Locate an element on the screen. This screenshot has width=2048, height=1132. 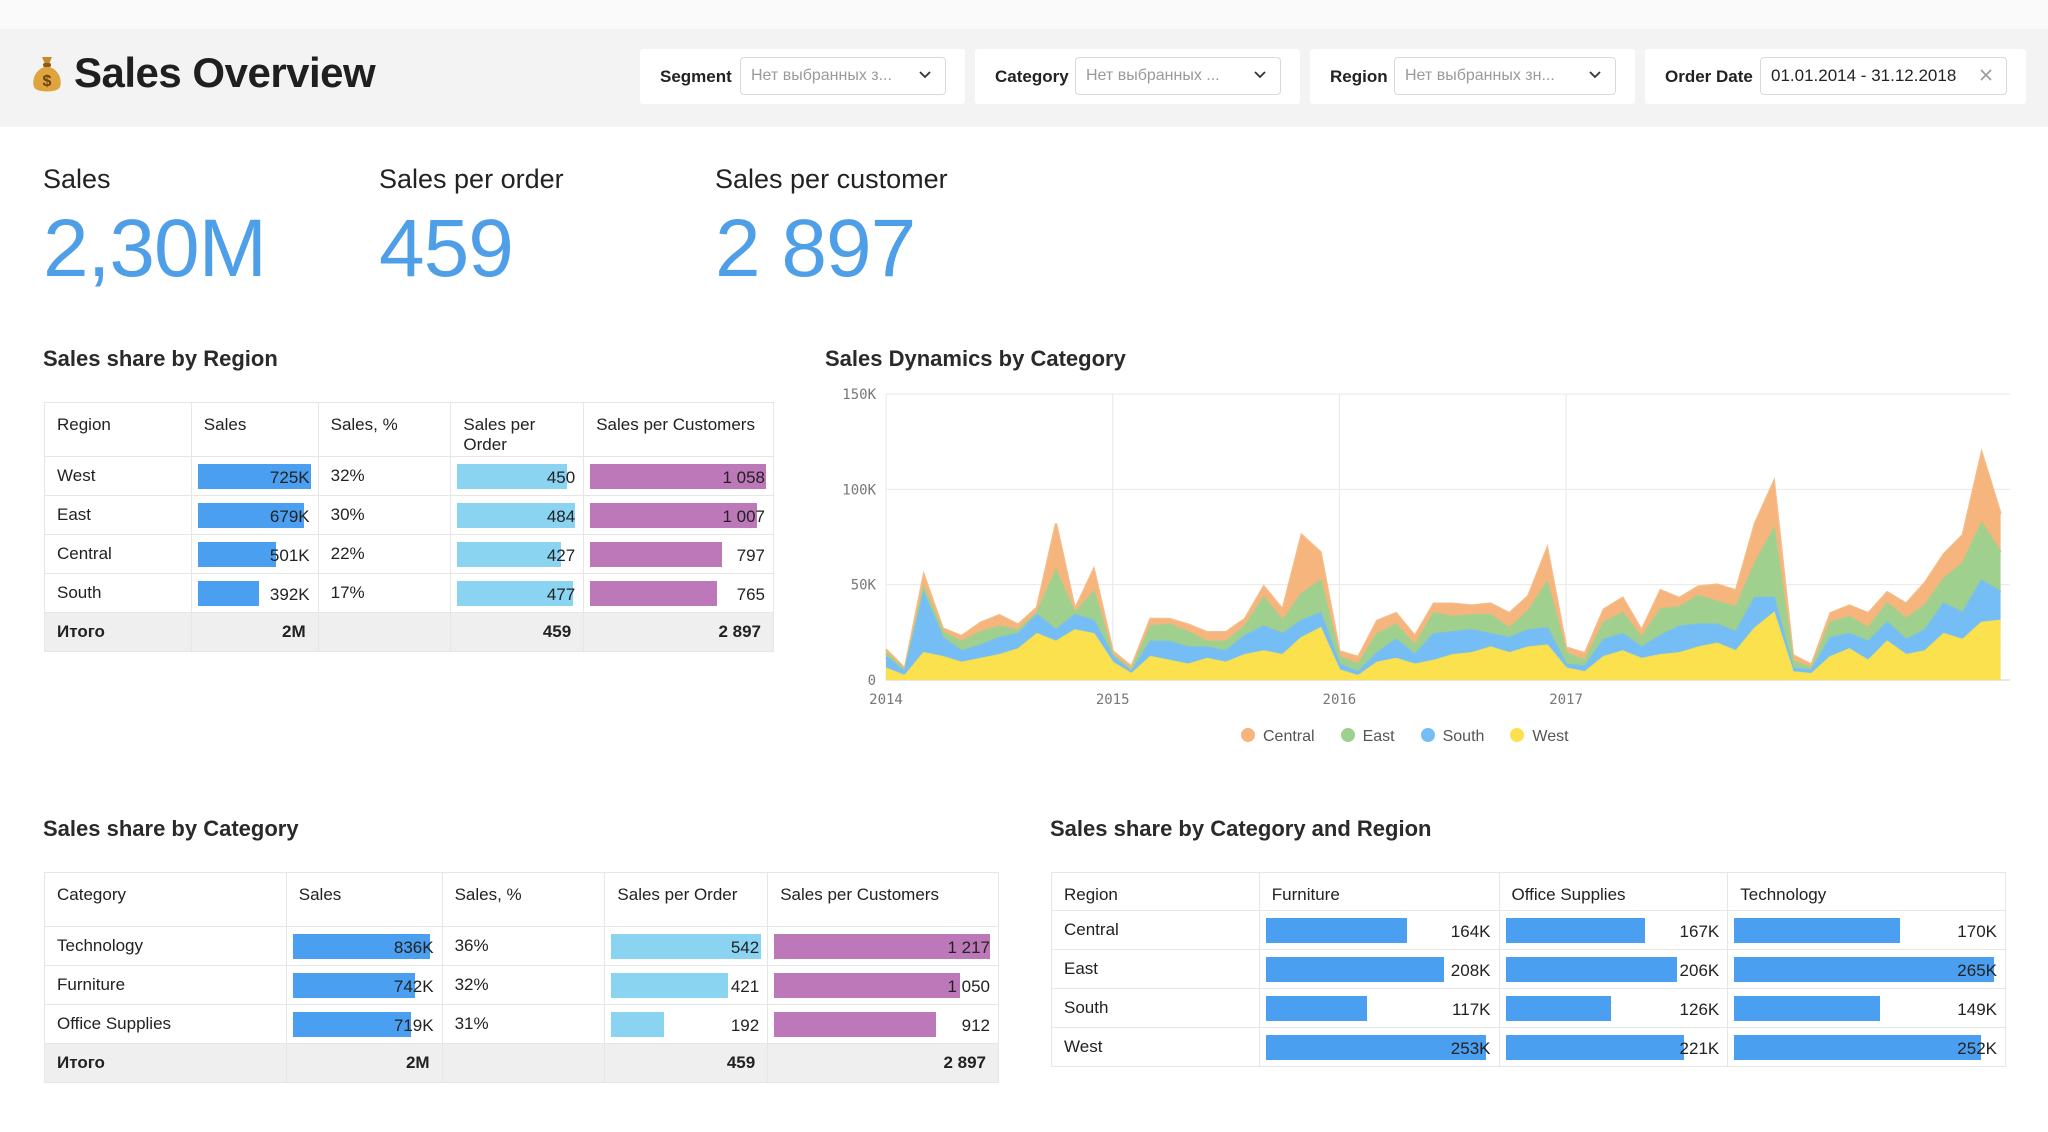
chart-legend: Central East South West is located at coordinates (1418, 740).